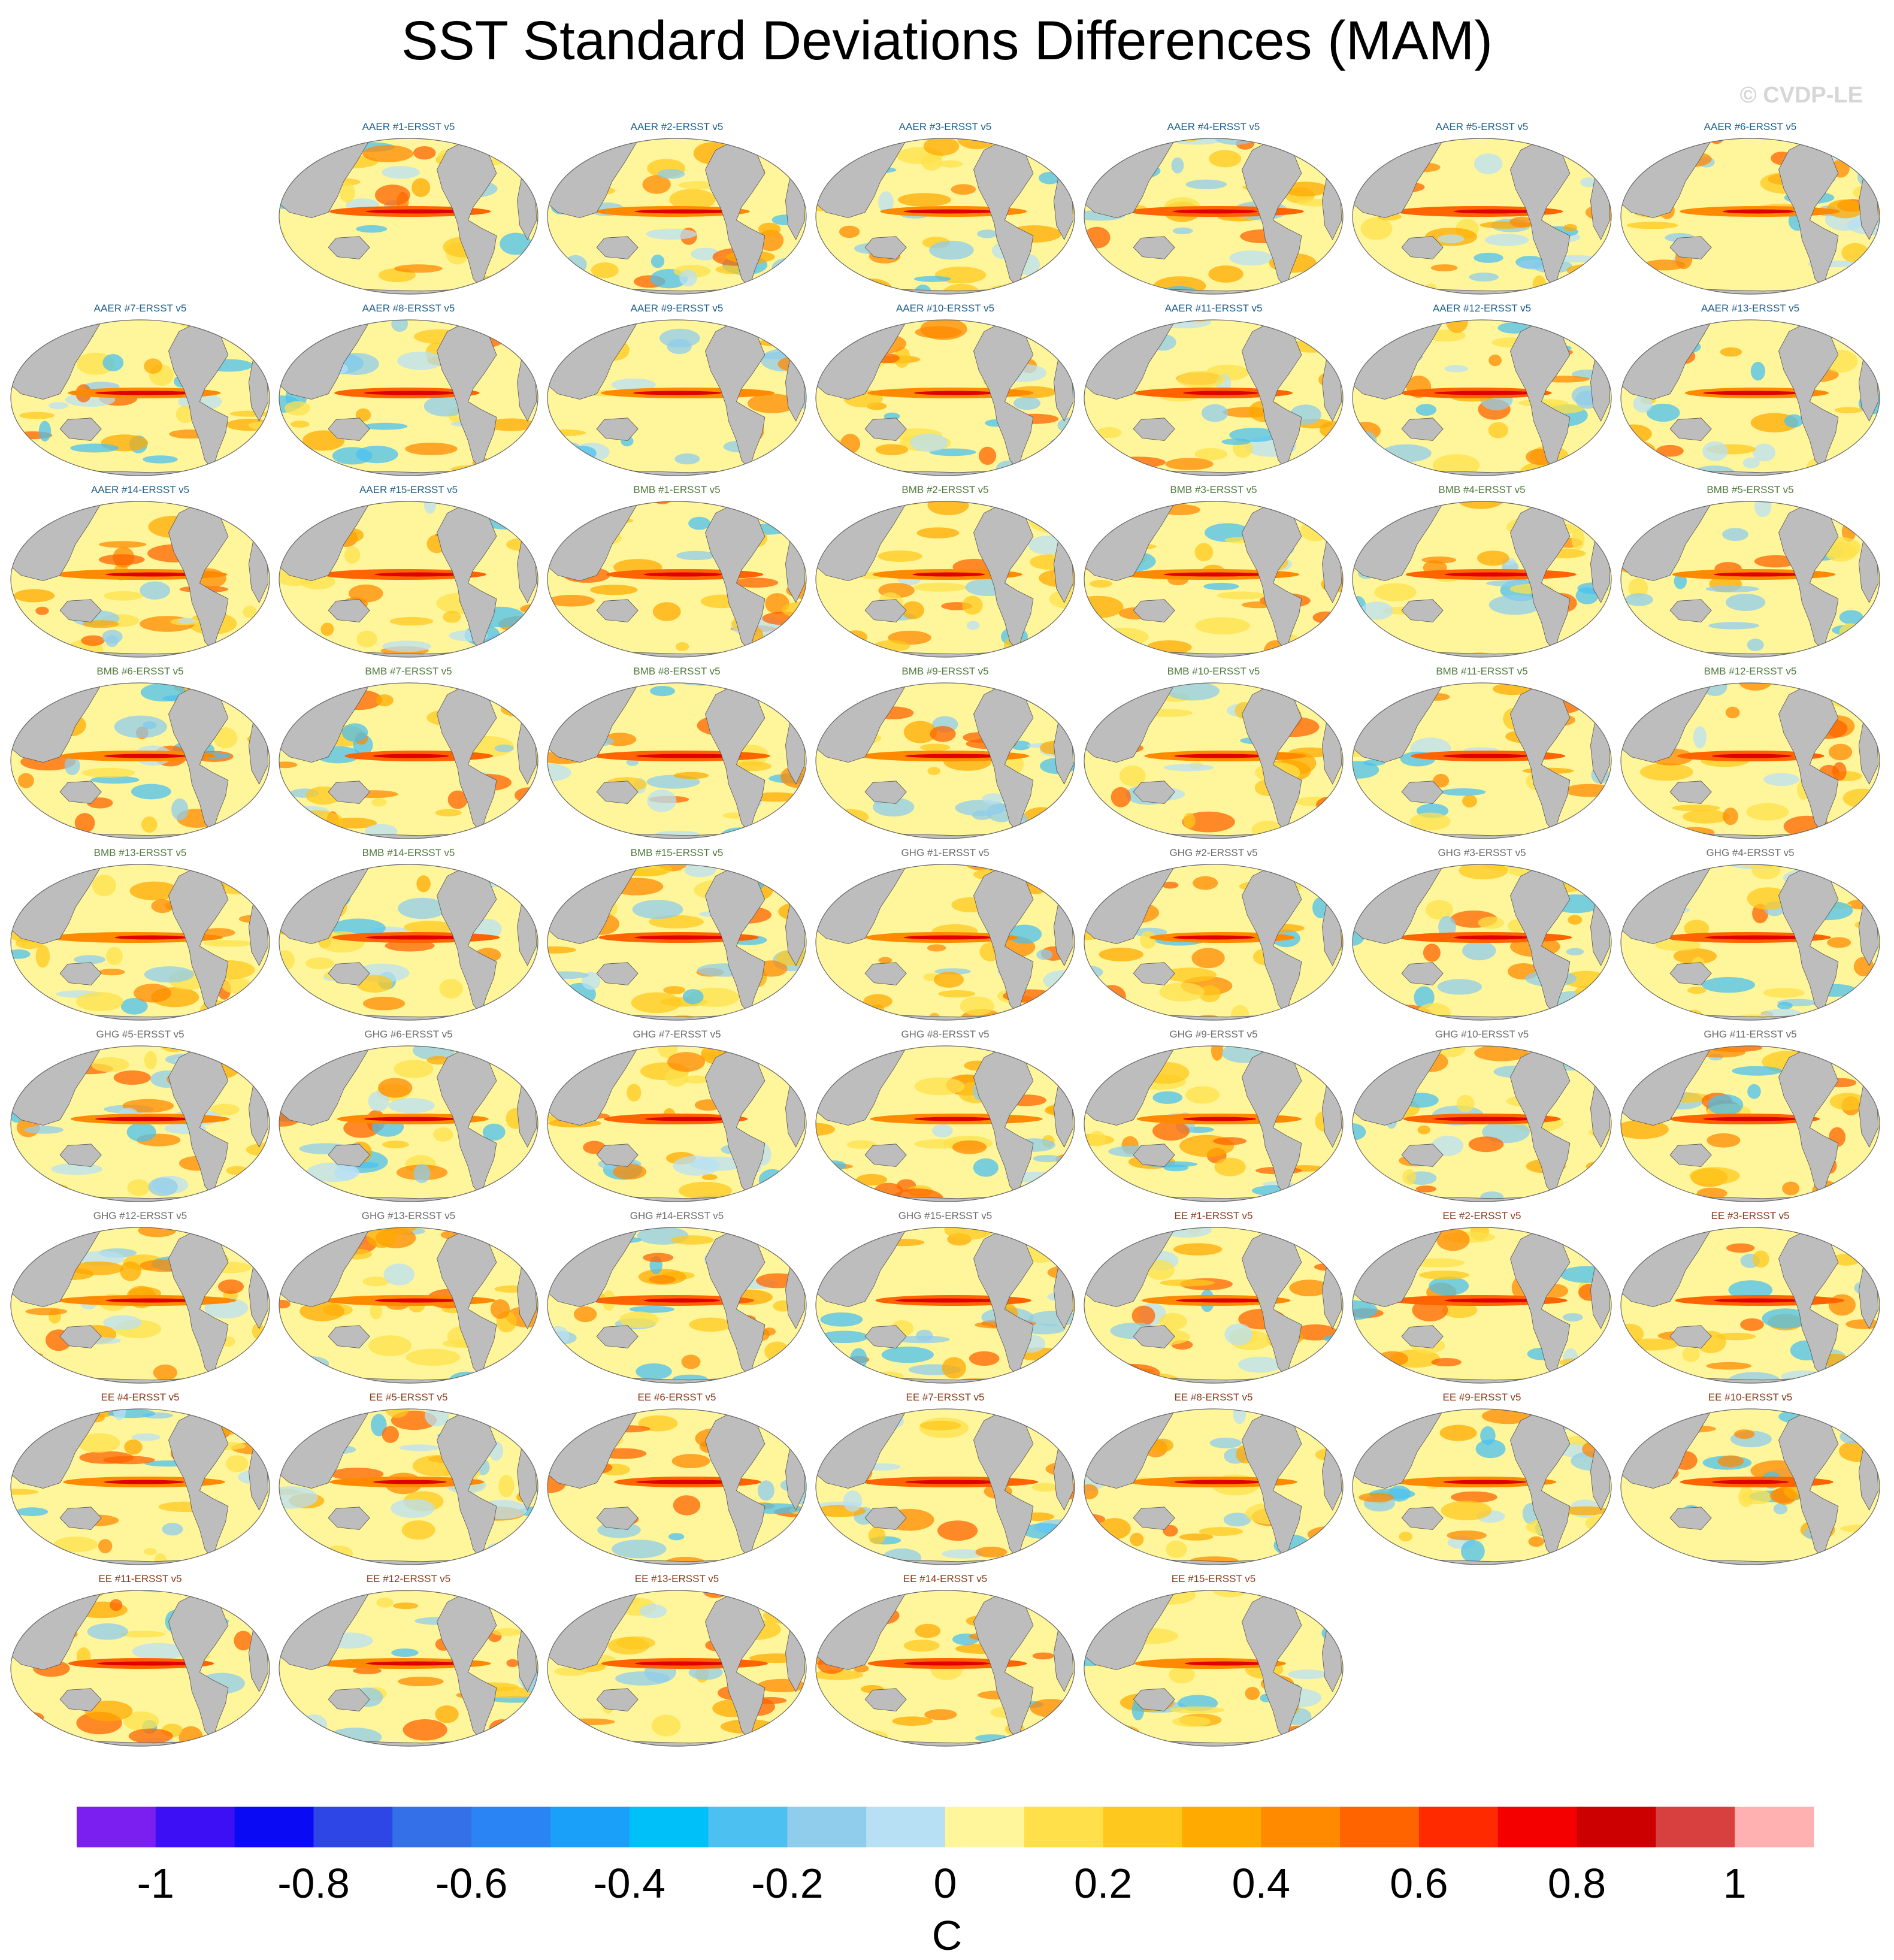 This screenshot has height=1960, width=1894. Describe the element at coordinates (140, 936) in the screenshot. I see `map-panel: BMB #13-ERSST v5` at that location.